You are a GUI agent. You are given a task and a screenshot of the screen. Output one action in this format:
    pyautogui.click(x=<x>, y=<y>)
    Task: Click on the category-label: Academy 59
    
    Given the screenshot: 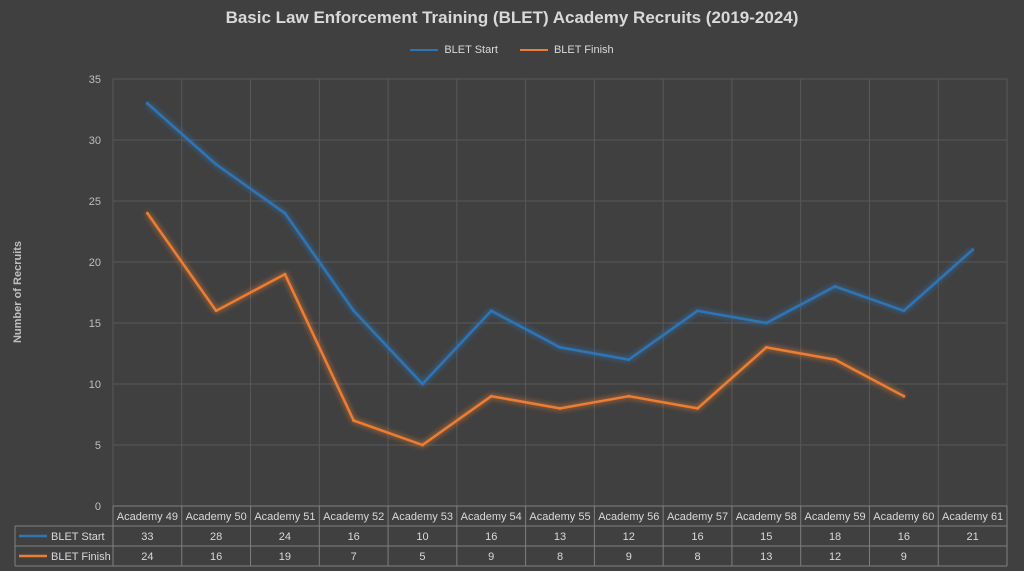 What is the action you would take?
    pyautogui.click(x=834, y=517)
    